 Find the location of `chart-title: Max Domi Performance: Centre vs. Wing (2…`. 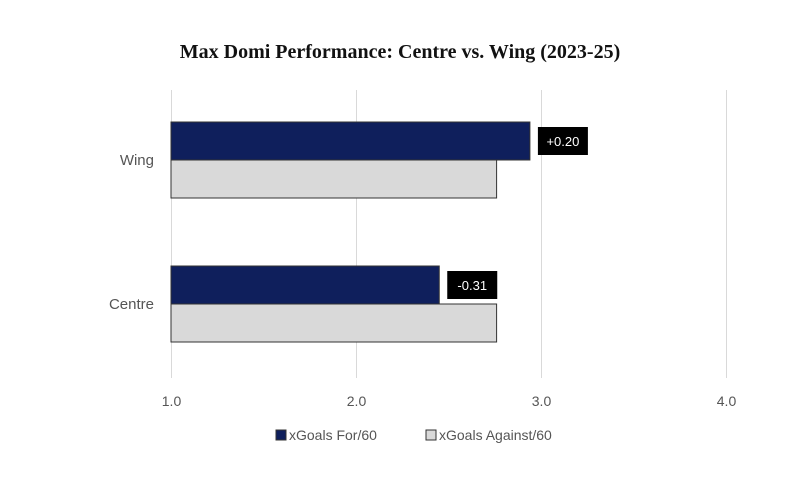

chart-title: Max Domi Performance: Centre vs. Wing (2… is located at coordinates (400, 52).